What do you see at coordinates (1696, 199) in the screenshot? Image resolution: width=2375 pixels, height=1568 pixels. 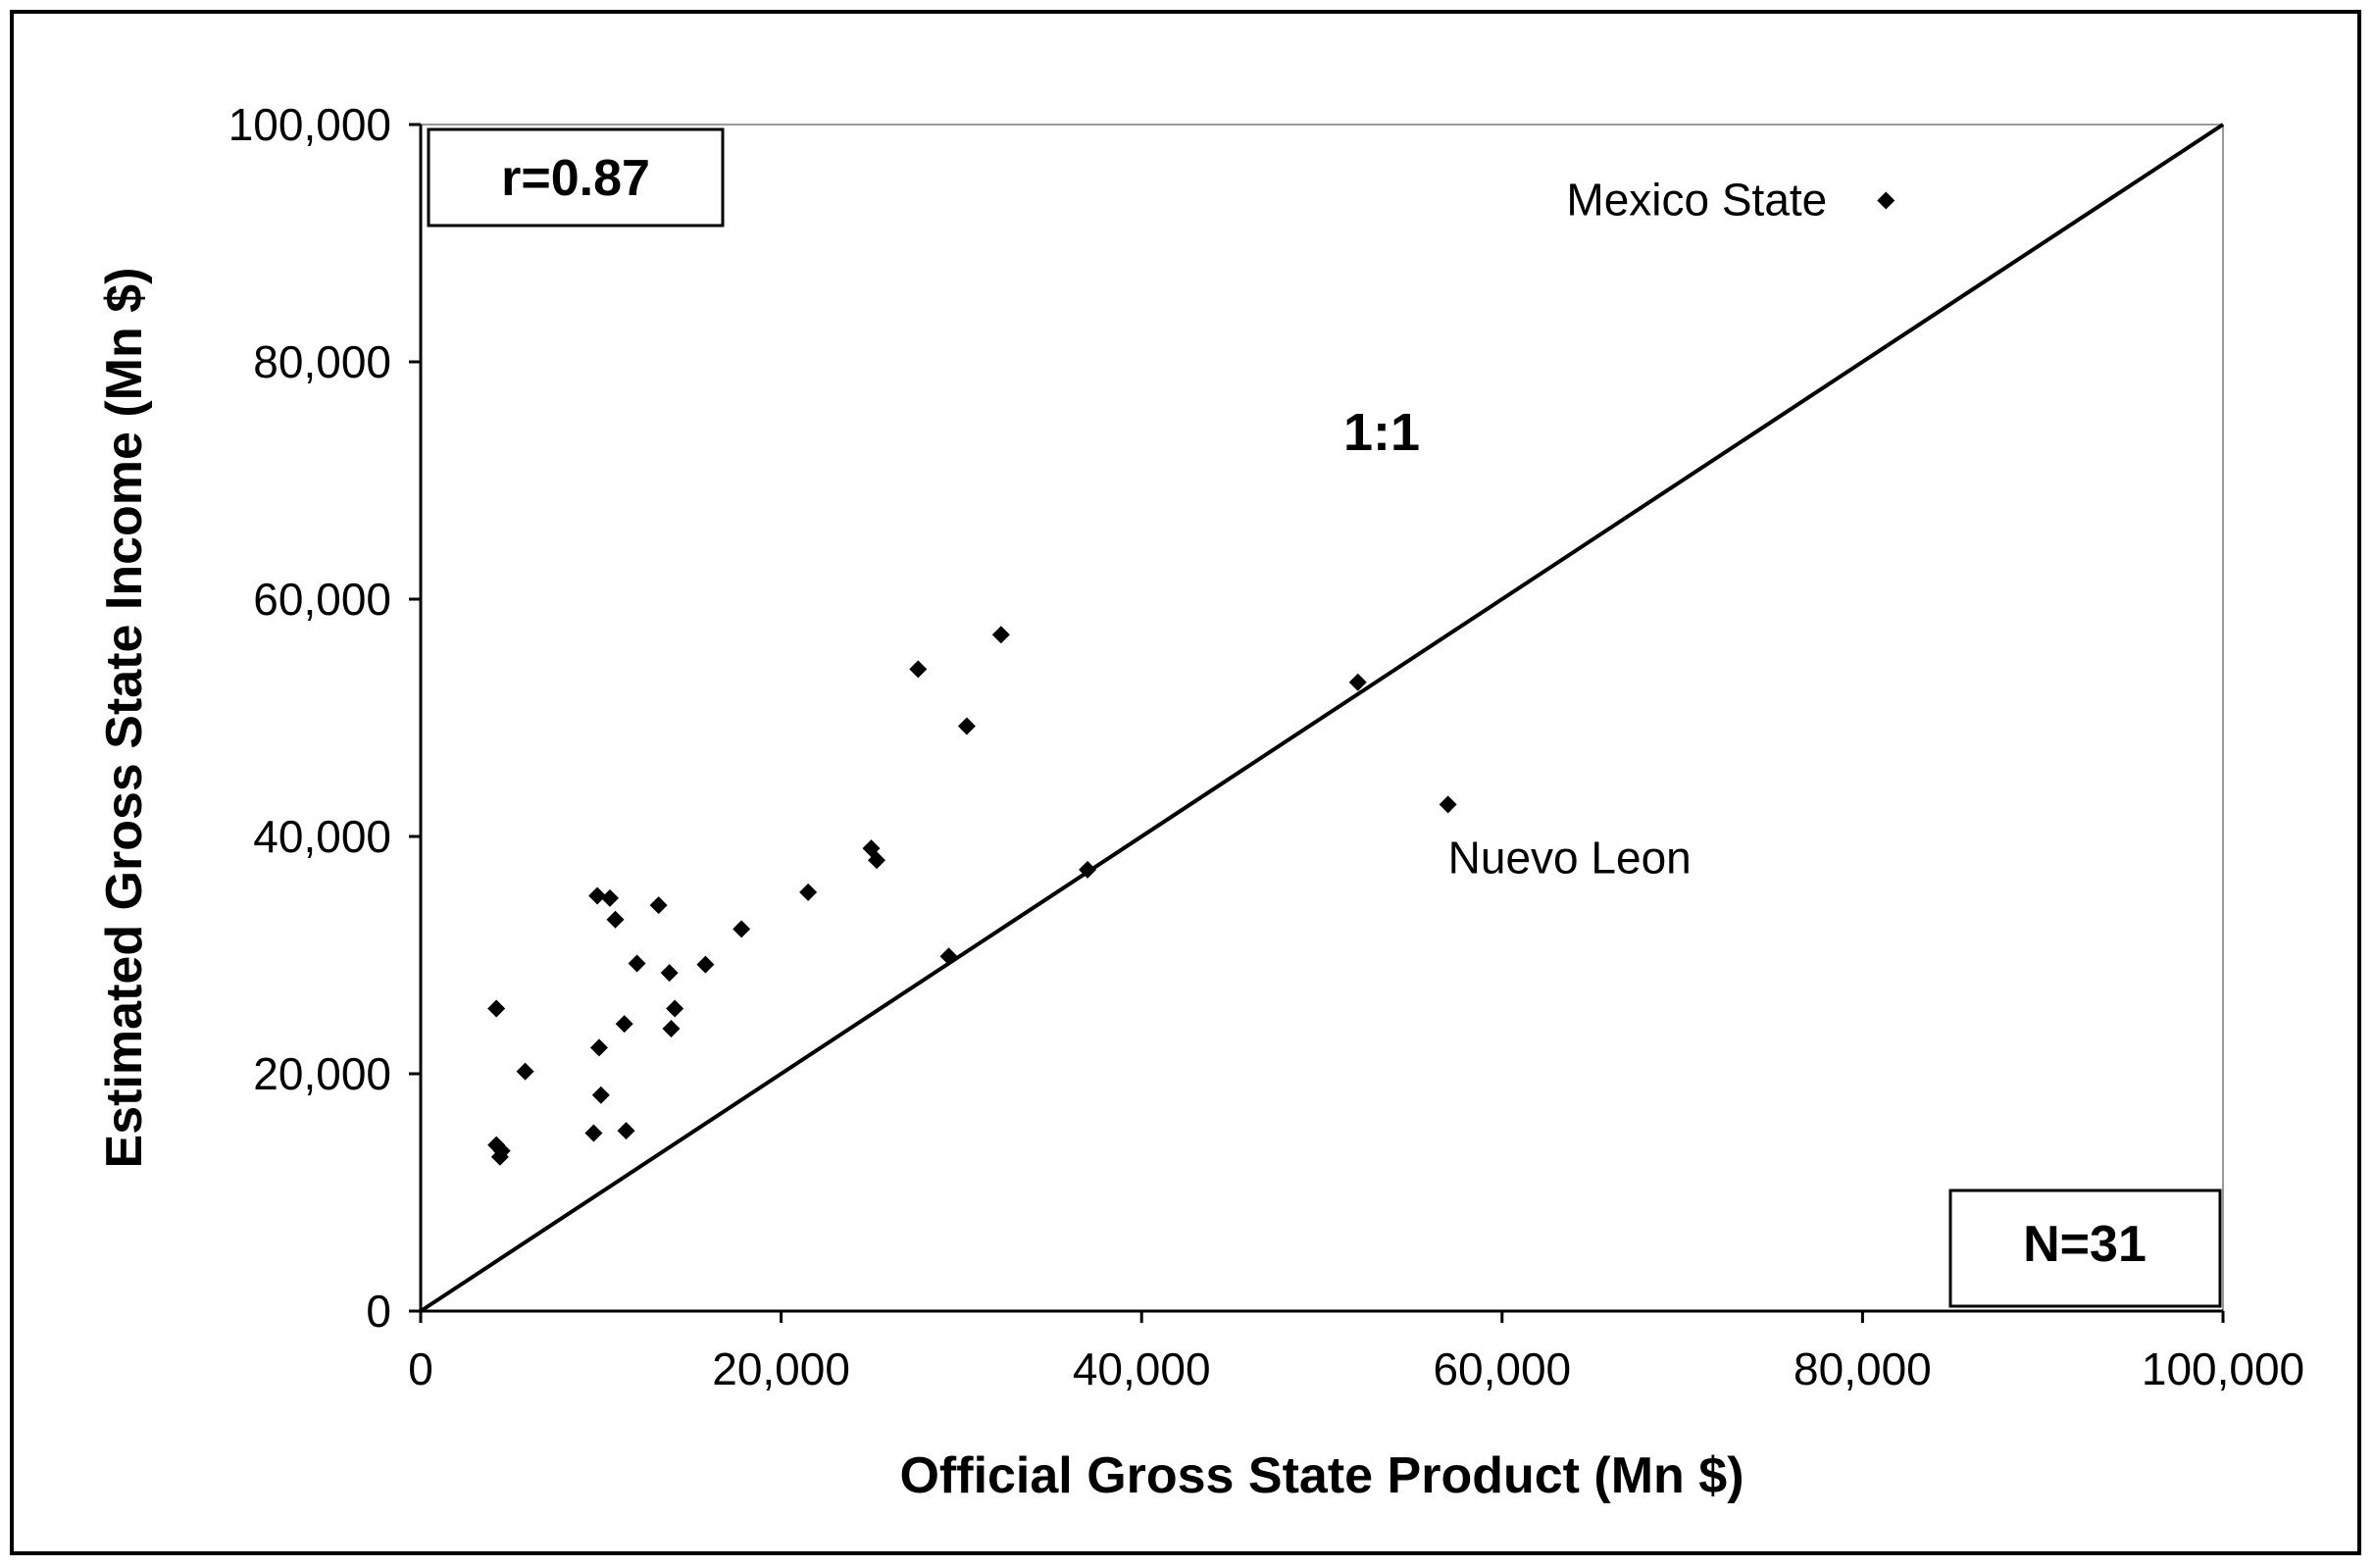 I see `point-annotation: Mexico State` at bounding box center [1696, 199].